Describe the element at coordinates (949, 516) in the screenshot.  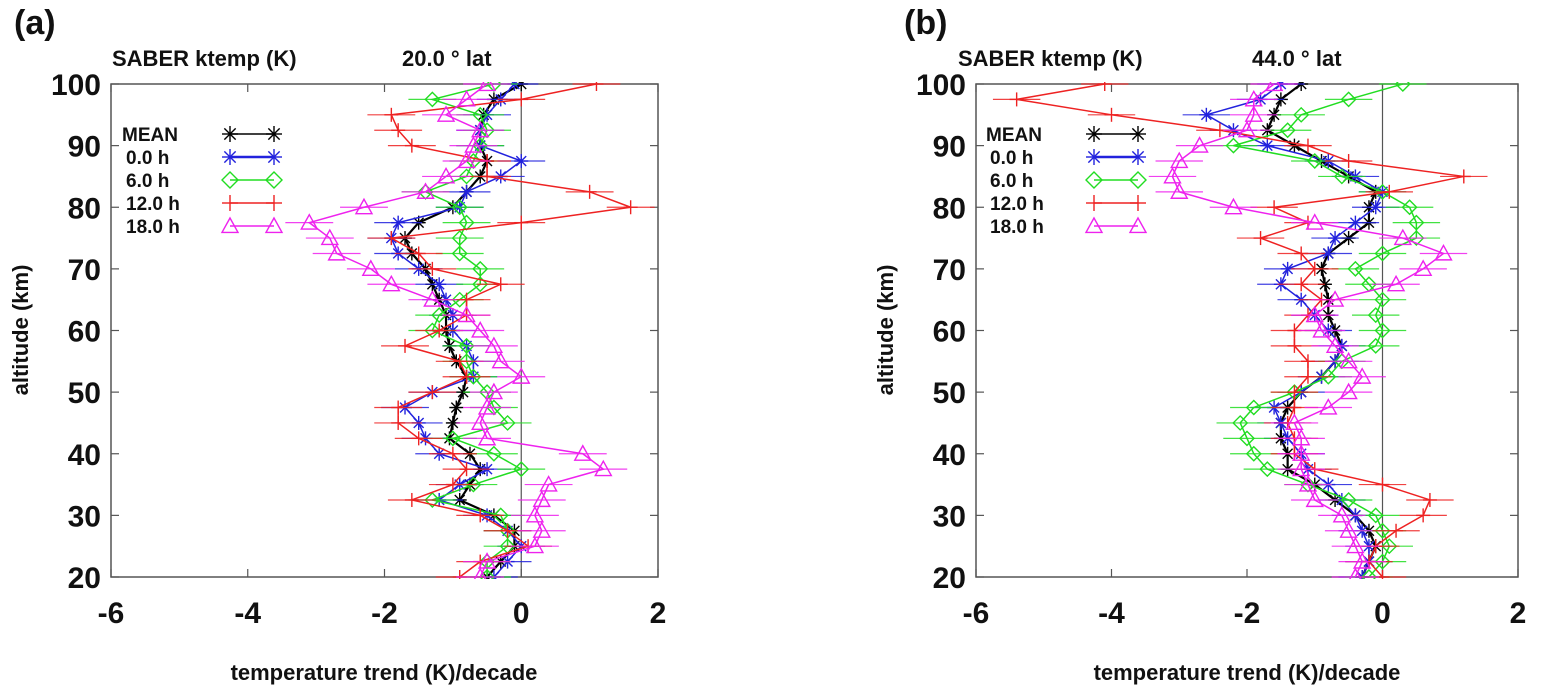
I see `panel-b-ytick-label: 30` at that location.